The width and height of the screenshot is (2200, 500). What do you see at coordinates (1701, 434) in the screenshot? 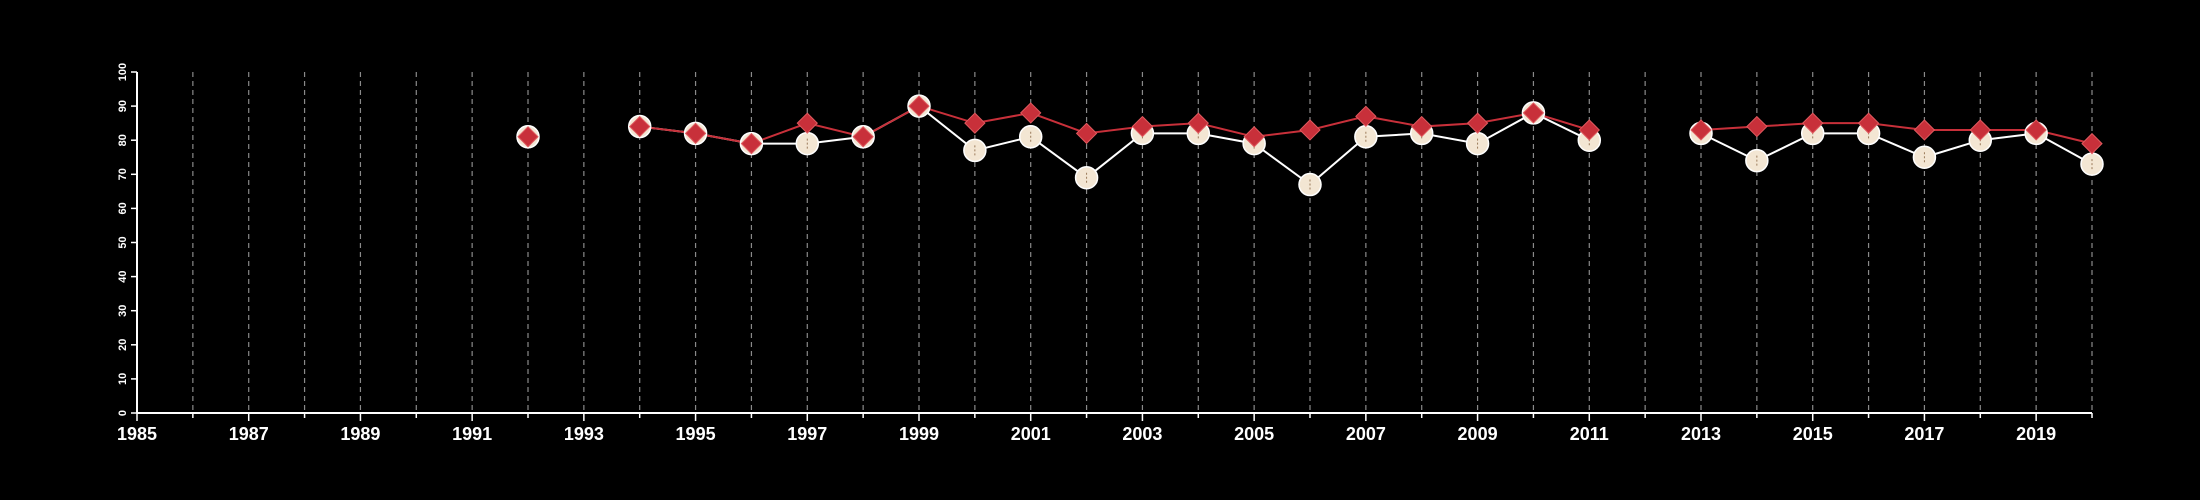
I see `x-tick-label-2013: 2013` at bounding box center [1701, 434].